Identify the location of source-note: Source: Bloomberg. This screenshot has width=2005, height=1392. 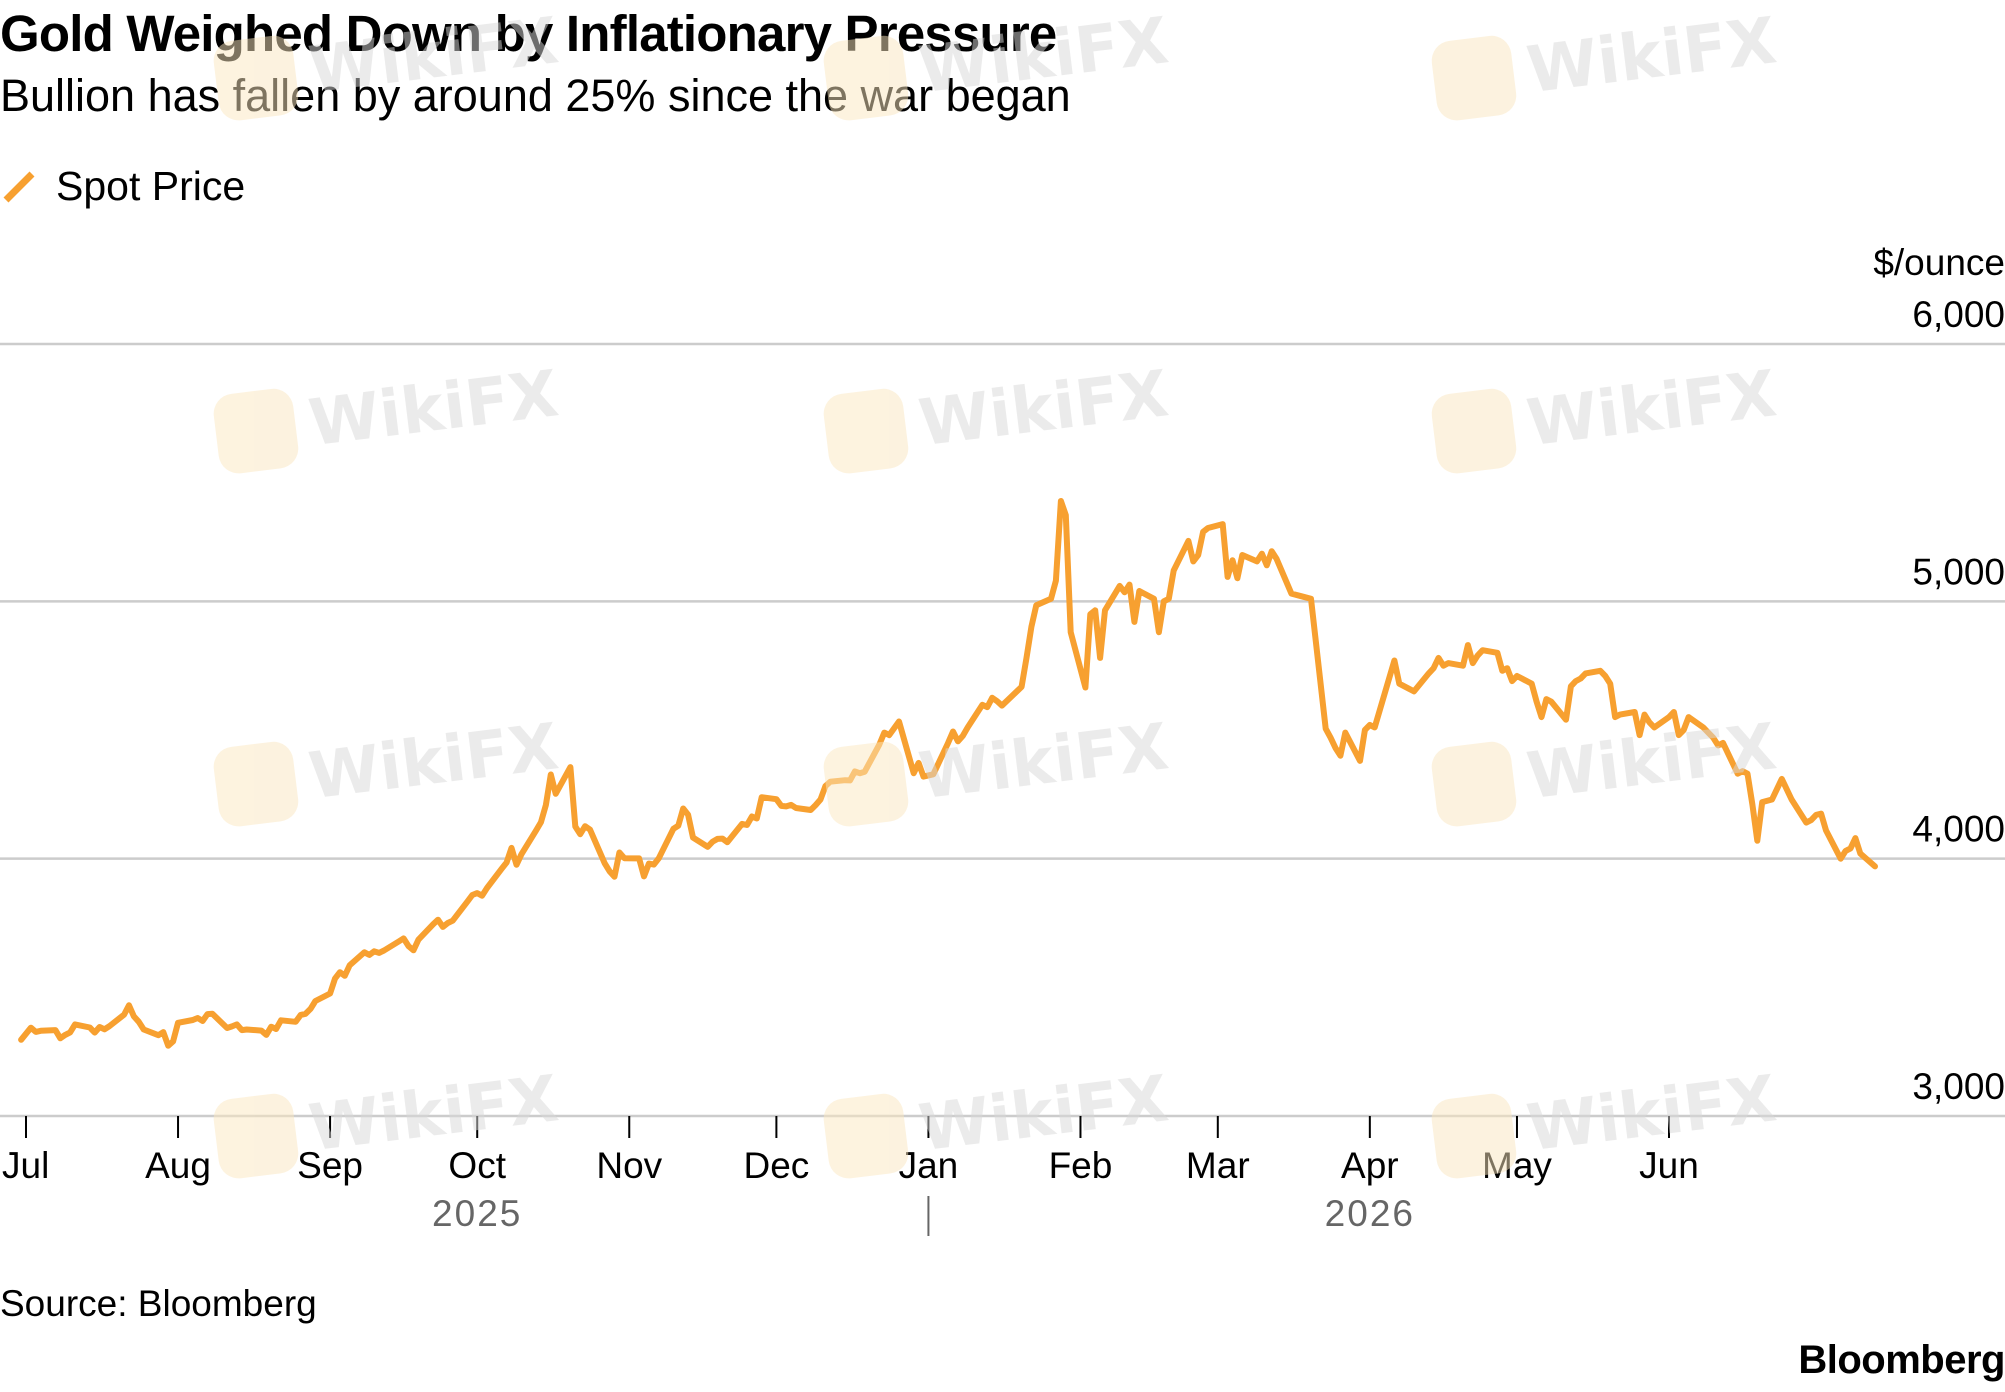
(158, 1303).